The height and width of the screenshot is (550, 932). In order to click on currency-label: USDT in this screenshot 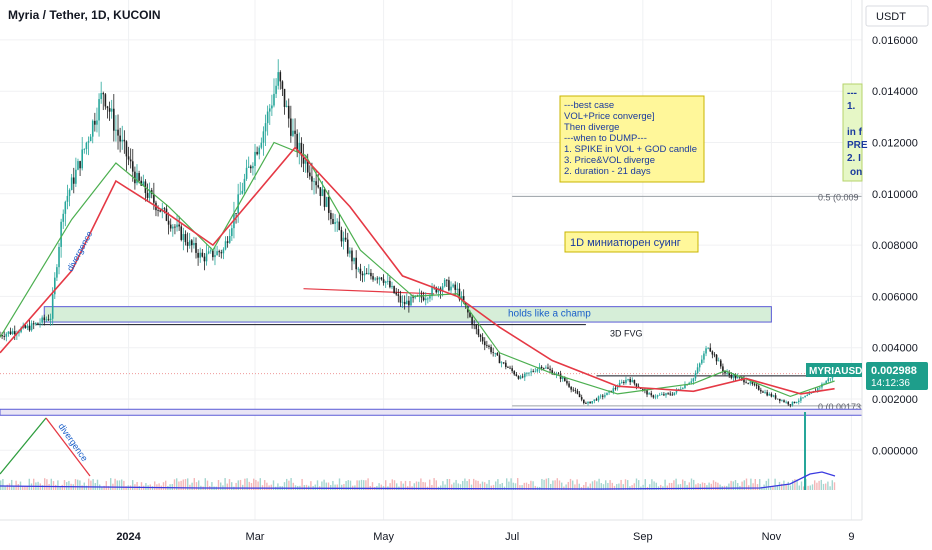, I will do `click(891, 17)`.